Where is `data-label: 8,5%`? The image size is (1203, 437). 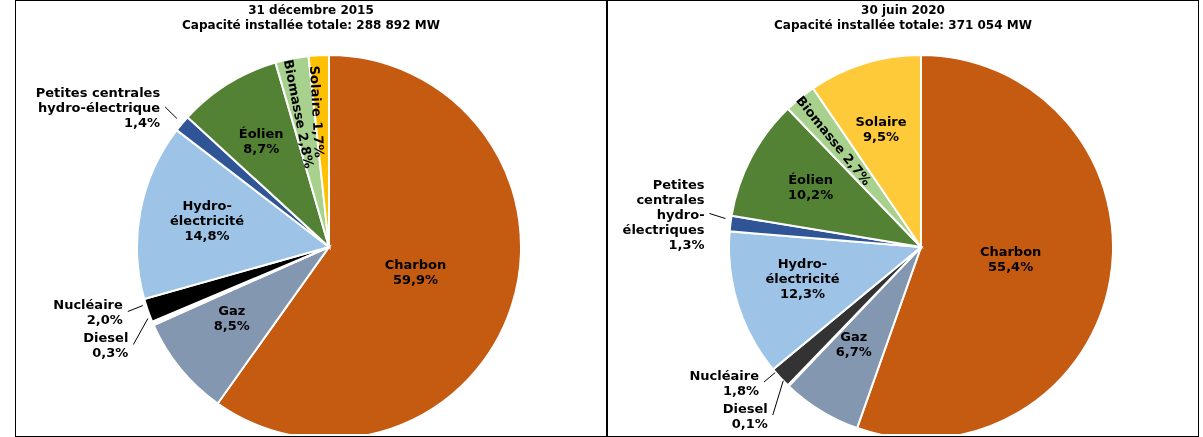
data-label: 8,5% is located at coordinates (231, 325).